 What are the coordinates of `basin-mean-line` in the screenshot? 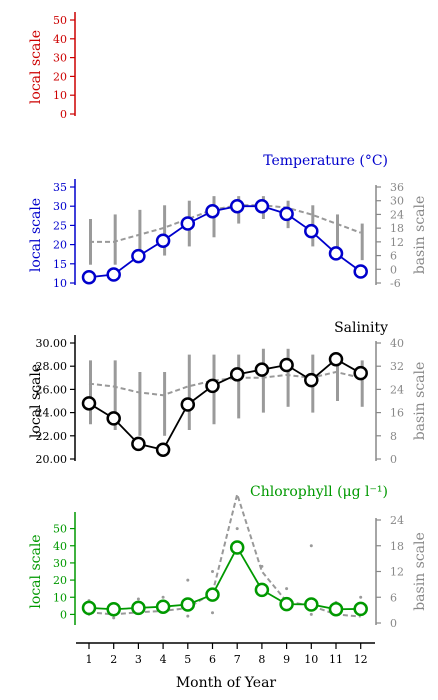 It's located at (225, 223).